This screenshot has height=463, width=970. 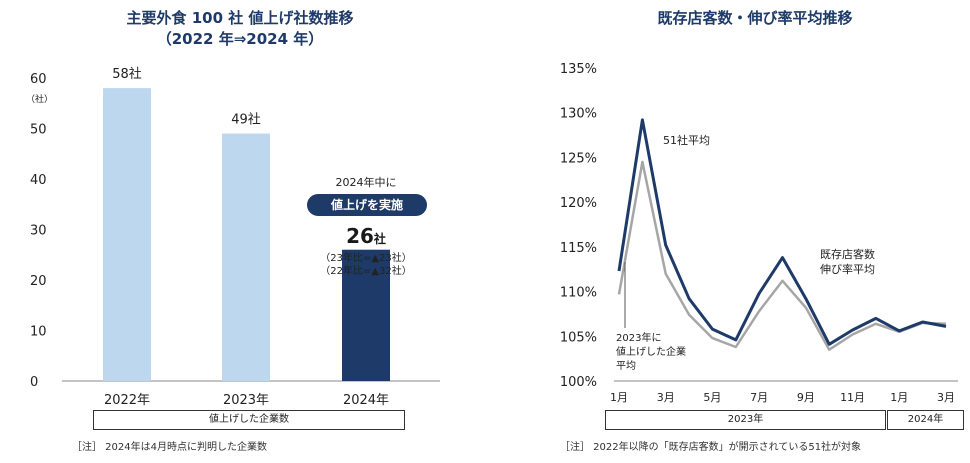 I want to click on annotation-company-3: 平均, so click(x=626, y=366).